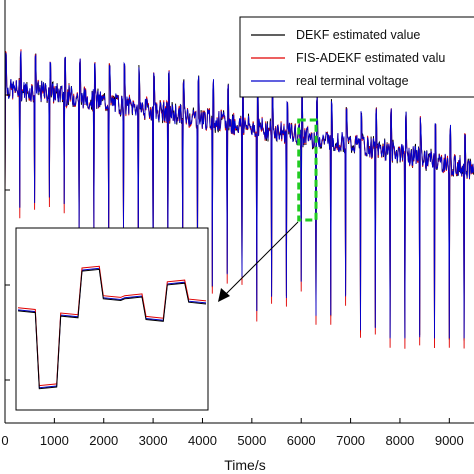 Image resolution: width=474 pixels, height=474 pixels. What do you see at coordinates (244, 465) in the screenshot?
I see `x-axis-title: Time/s` at bounding box center [244, 465].